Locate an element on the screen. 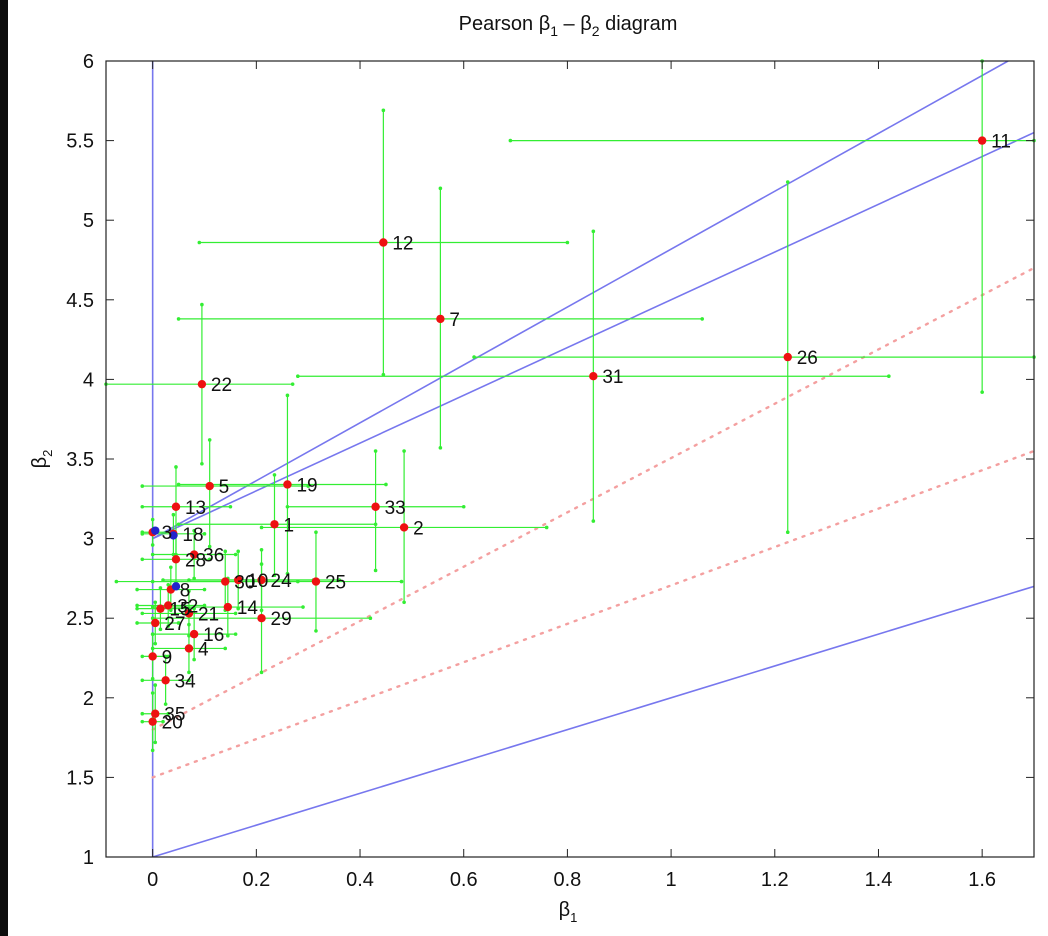 The image size is (1048, 936). point-label-5: 5 is located at coordinates (224, 487).